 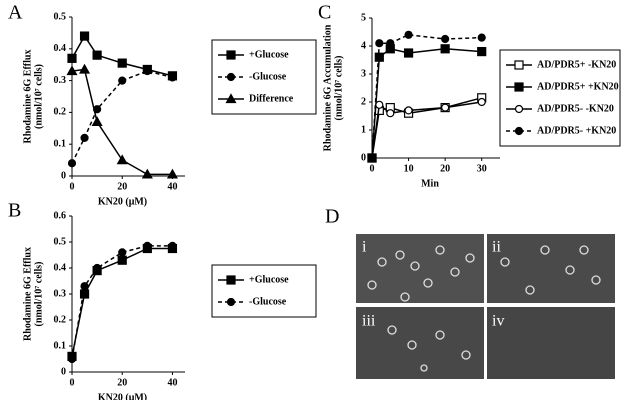 What do you see at coordinates (363, 129) in the screenshot?
I see `y-tick-label: 1` at bounding box center [363, 129].